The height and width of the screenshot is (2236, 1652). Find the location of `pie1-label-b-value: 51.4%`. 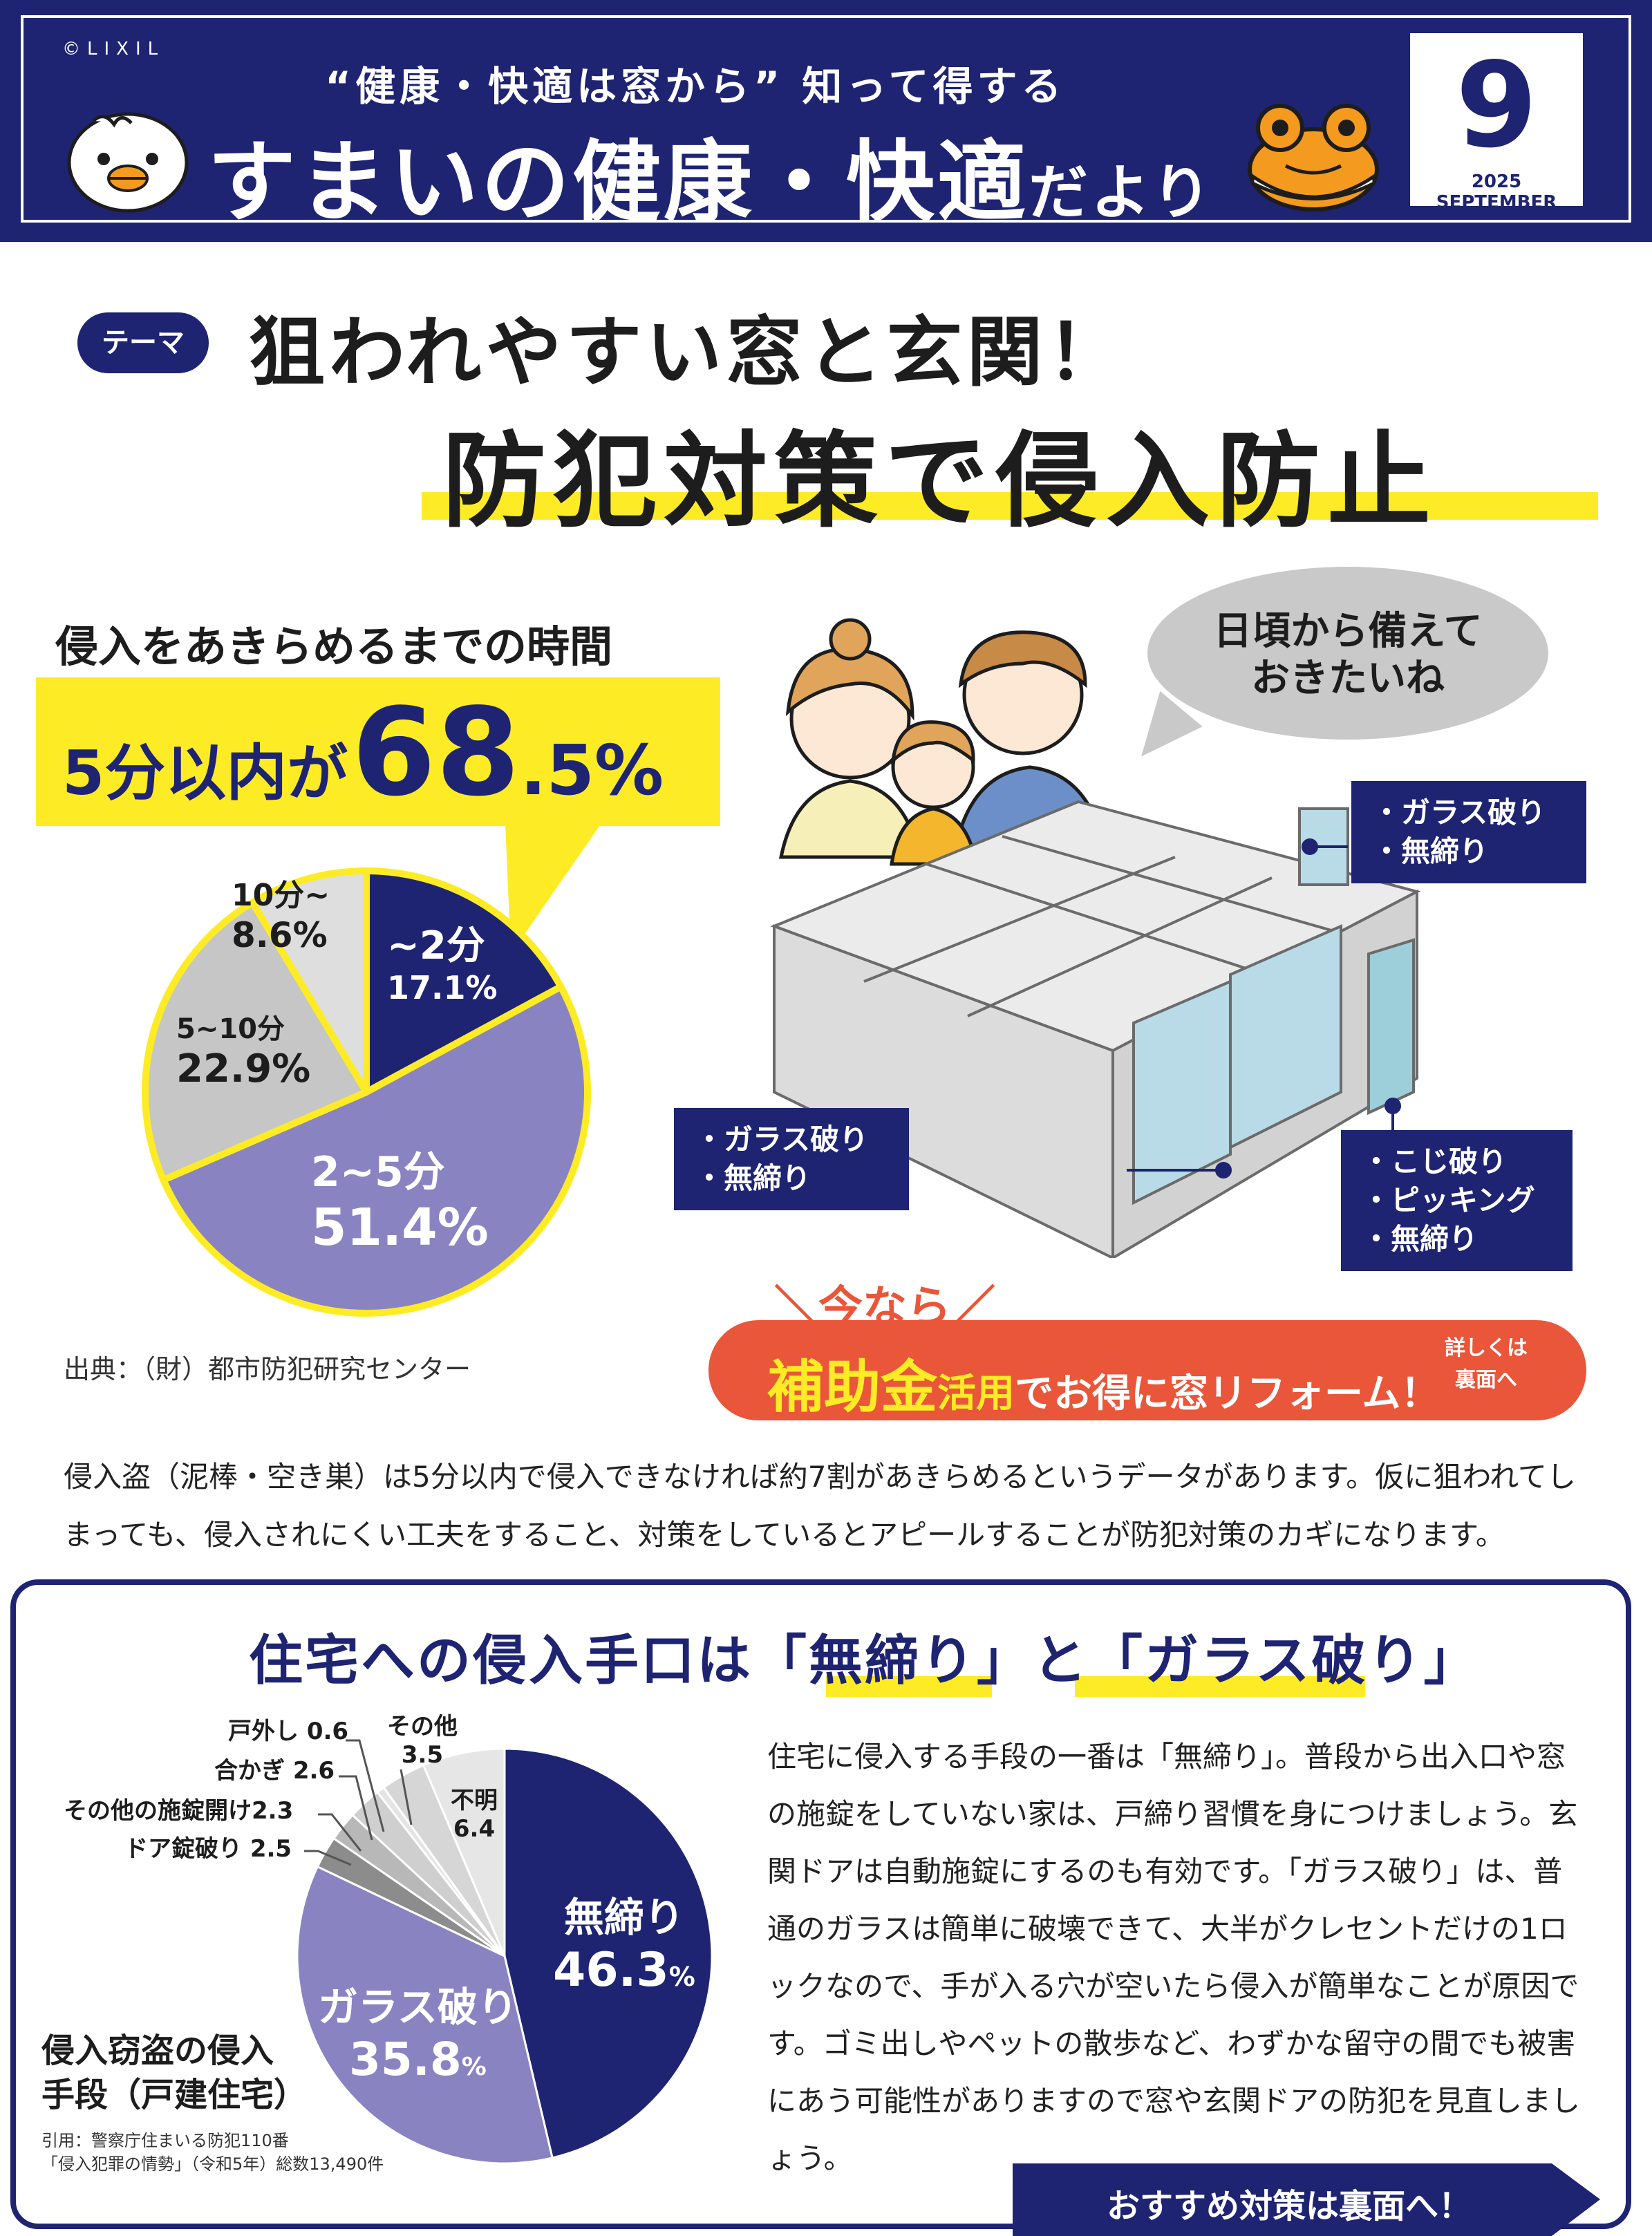

pie1-label-b-value: 51.4% is located at coordinates (400, 1227).